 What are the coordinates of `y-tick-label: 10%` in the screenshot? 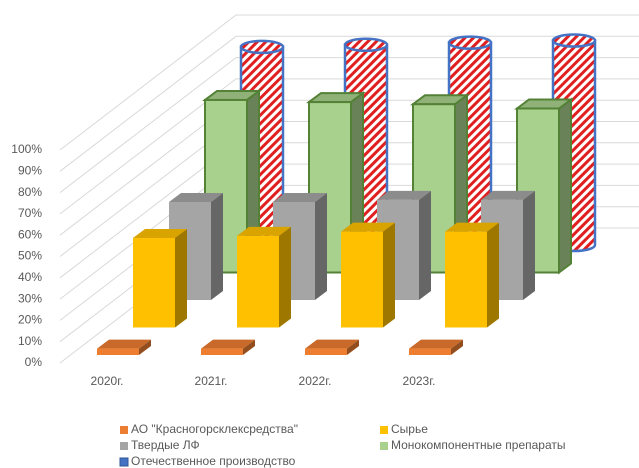 It's located at (30, 341).